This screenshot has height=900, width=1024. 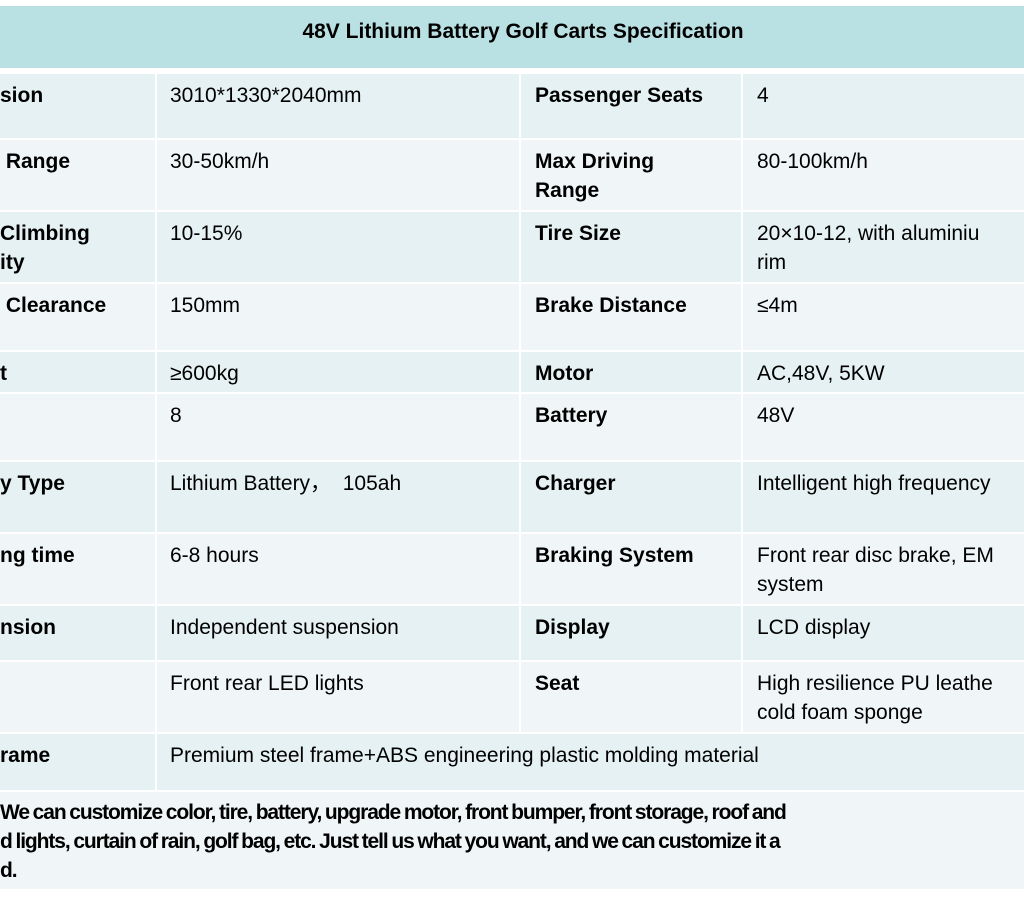 What do you see at coordinates (22, 95) in the screenshot?
I see `cell-text: sion` at bounding box center [22, 95].